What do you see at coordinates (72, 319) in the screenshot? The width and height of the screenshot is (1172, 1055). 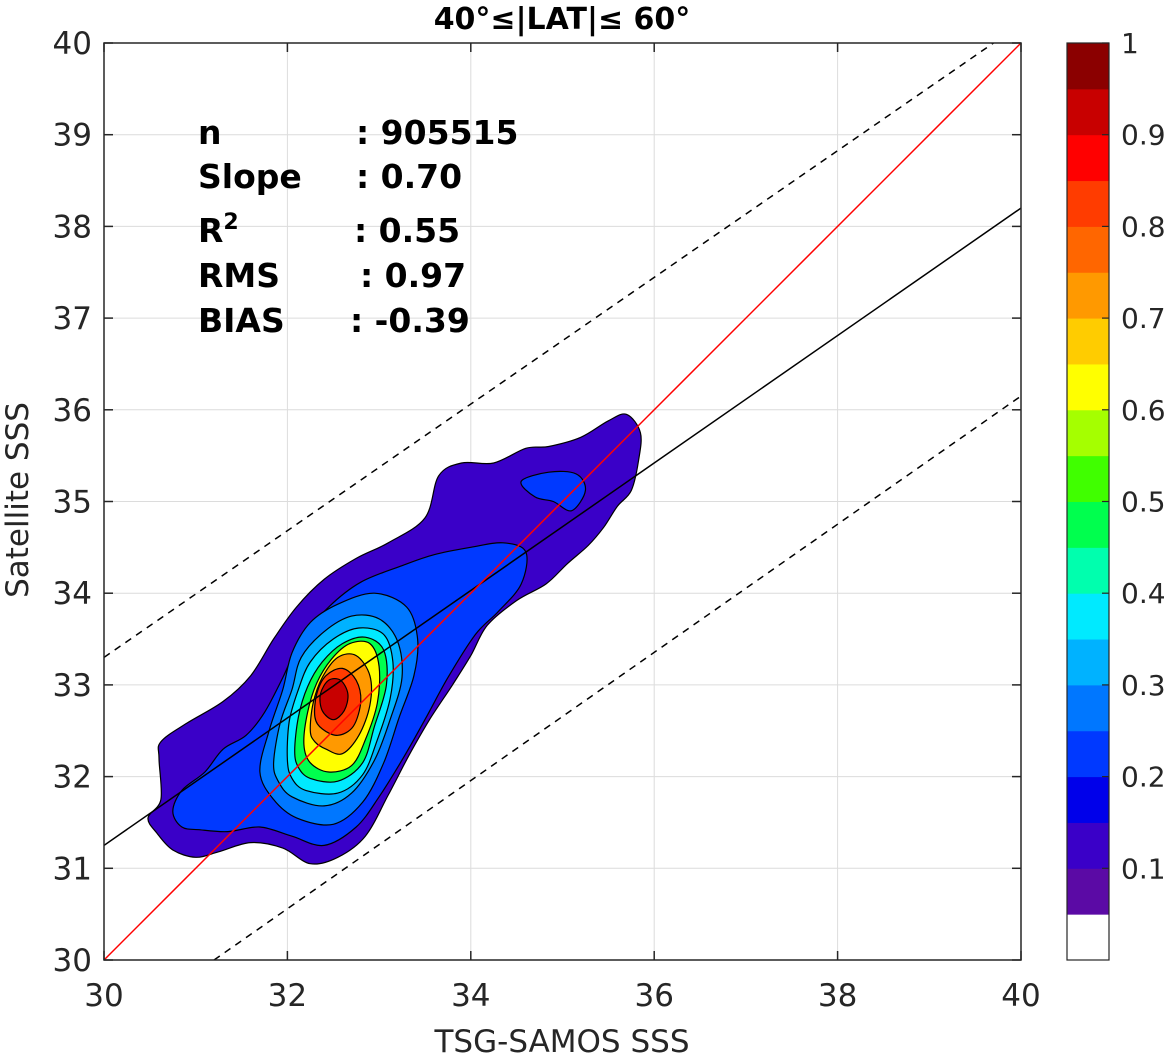 I see `y-tick-label: 37` at bounding box center [72, 319].